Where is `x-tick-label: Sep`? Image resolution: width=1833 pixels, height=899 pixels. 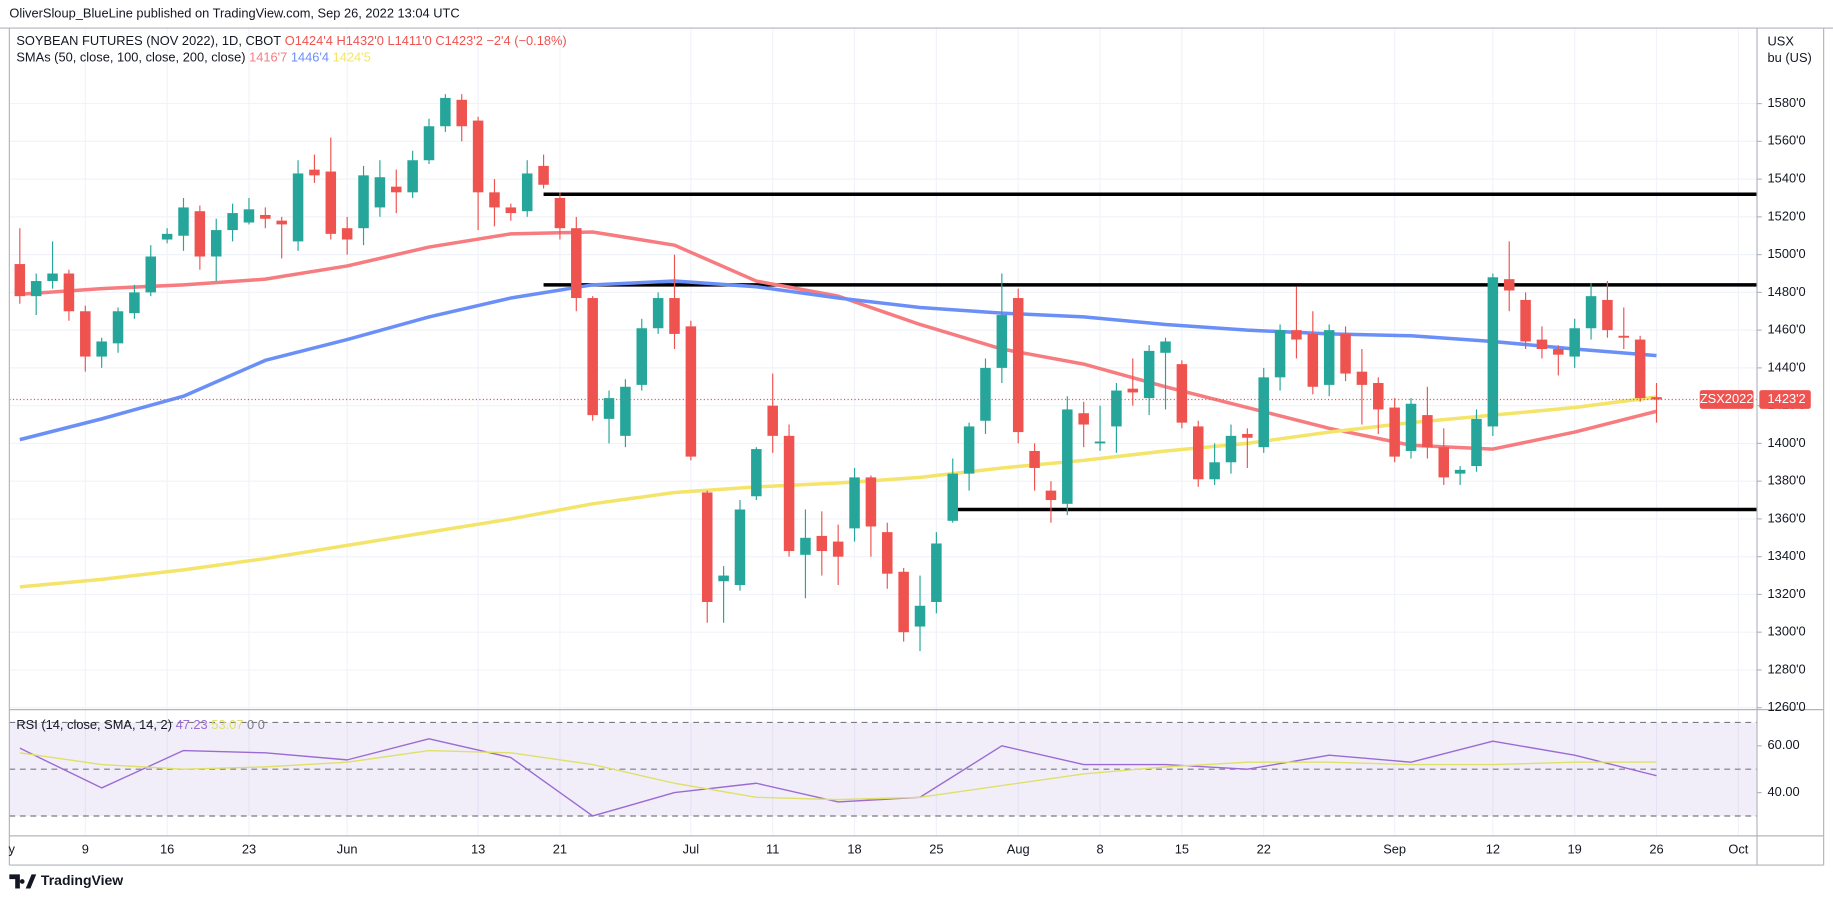
x-tick-label: Sep is located at coordinates (1394, 848).